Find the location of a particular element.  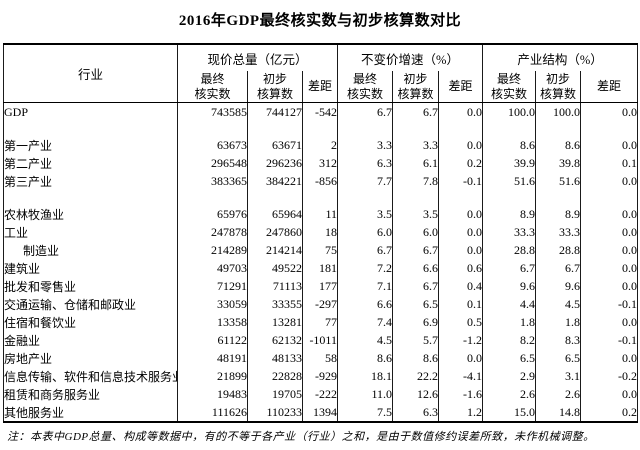

cell-value: -4.1 is located at coordinates (460, 376).